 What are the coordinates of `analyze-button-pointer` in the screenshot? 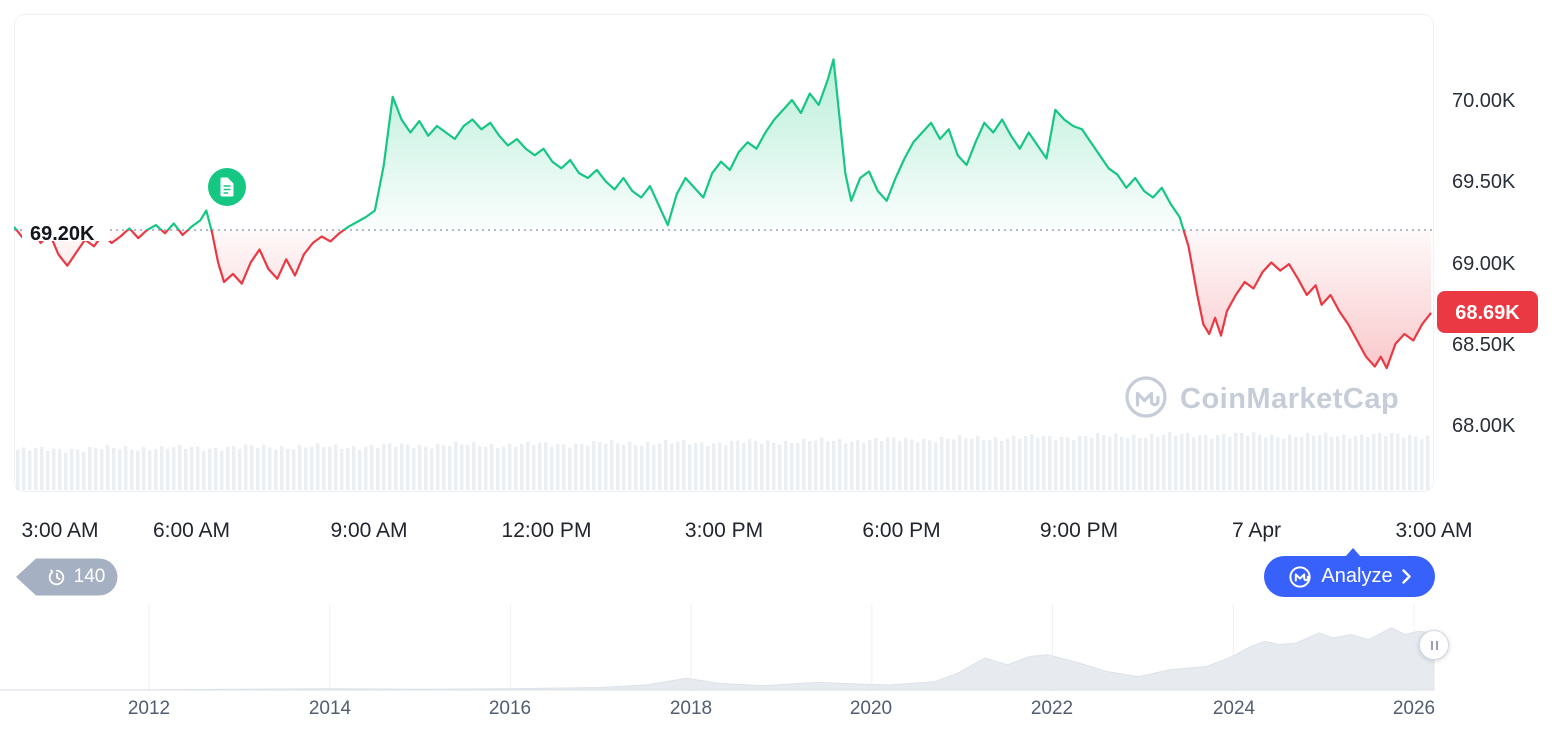 It's located at (1352, 552).